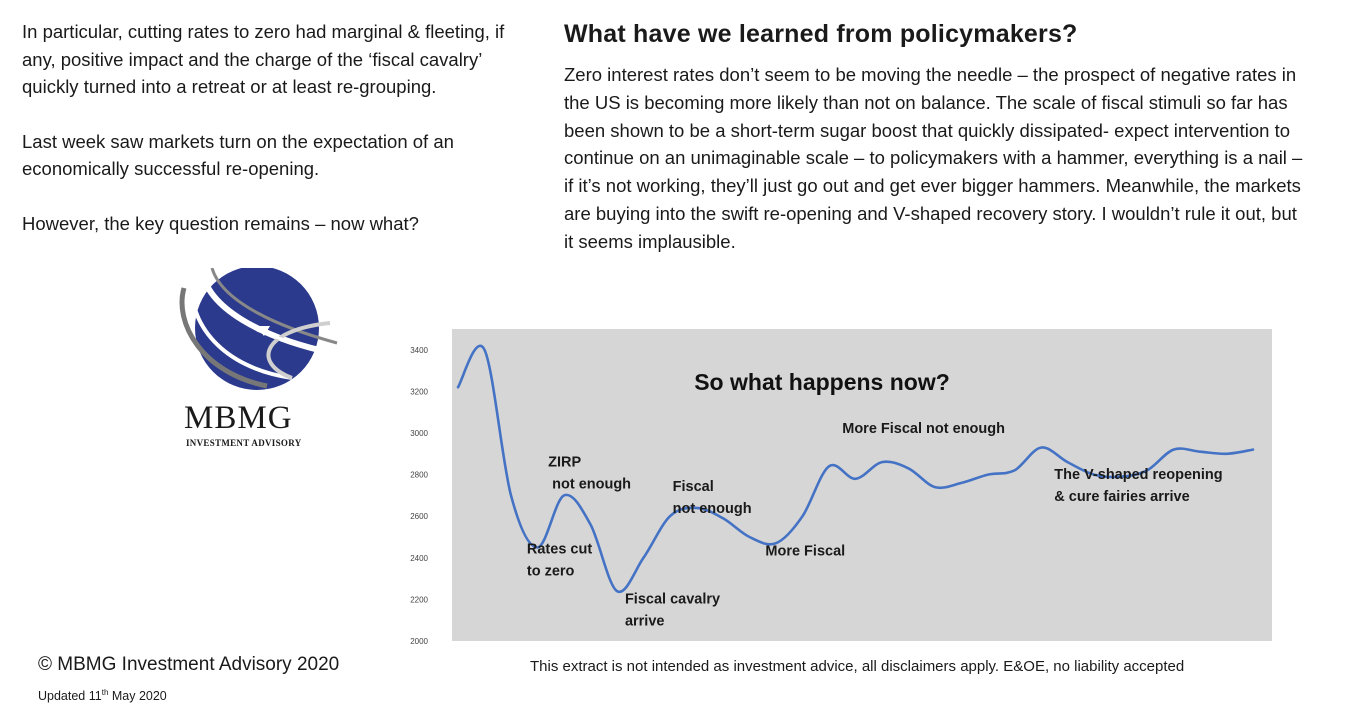  I want to click on y-tick-label: 2000, so click(419, 641).